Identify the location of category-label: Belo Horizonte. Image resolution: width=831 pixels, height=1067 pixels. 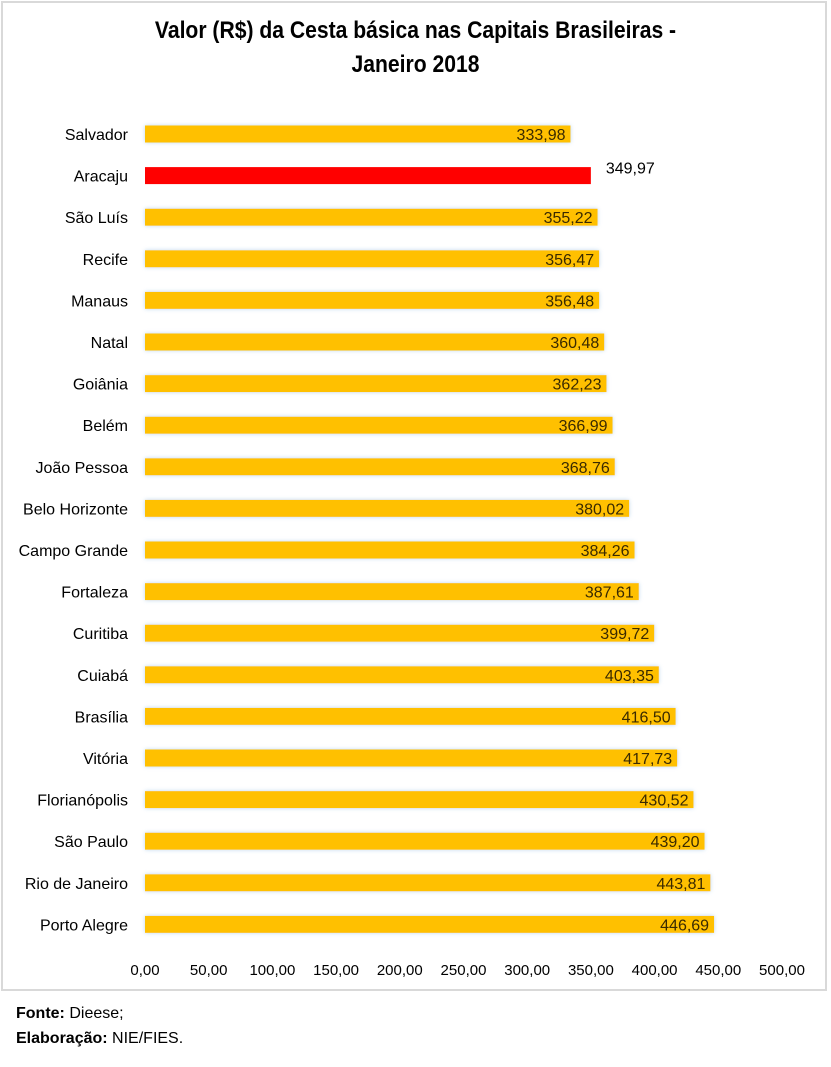
(75, 509).